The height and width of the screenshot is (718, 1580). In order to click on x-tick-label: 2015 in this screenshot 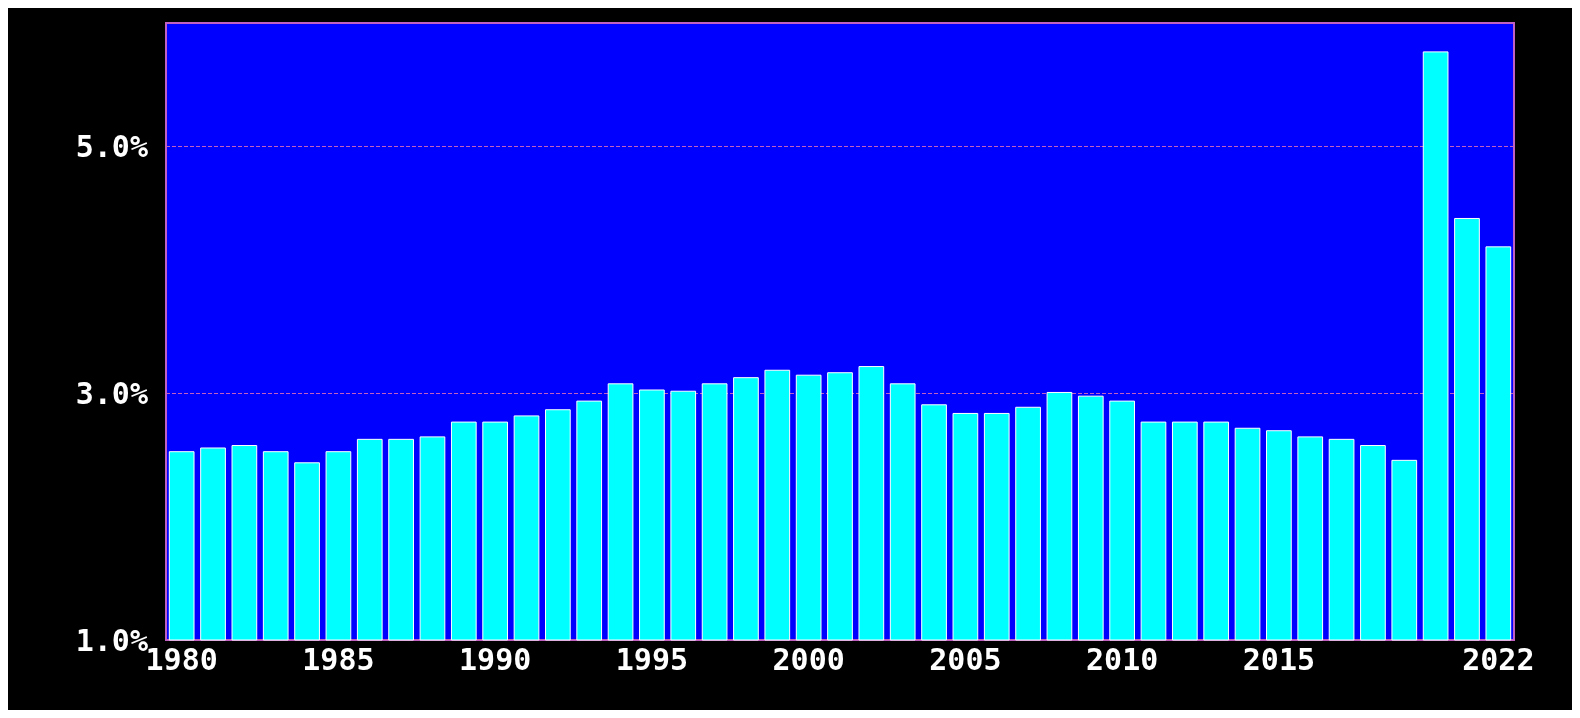, I will do `click(1279, 659)`.